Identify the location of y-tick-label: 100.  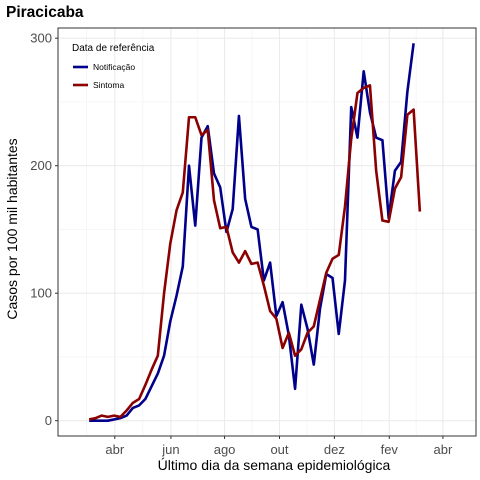
(41, 293).